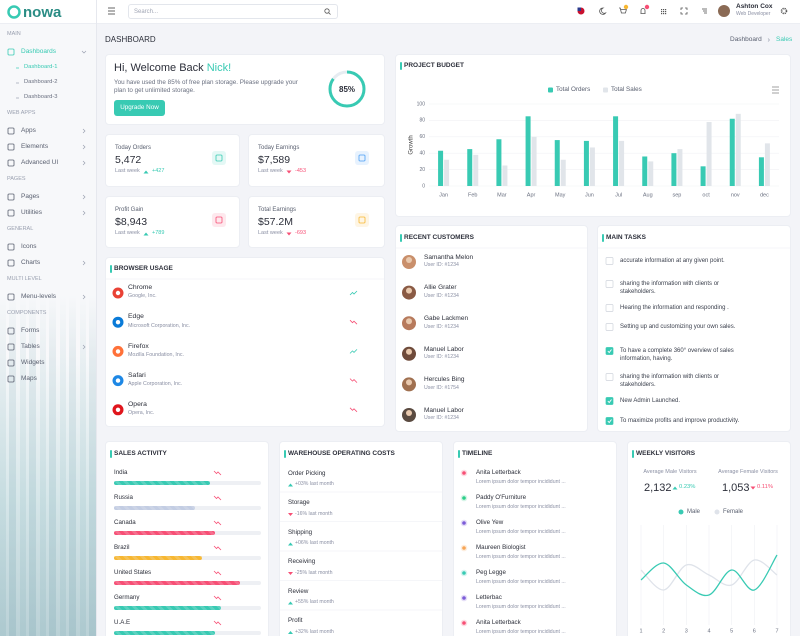 This screenshot has width=800, height=636. I want to click on welcome-greeting: Hi, Welcome Back, so click(160, 67).